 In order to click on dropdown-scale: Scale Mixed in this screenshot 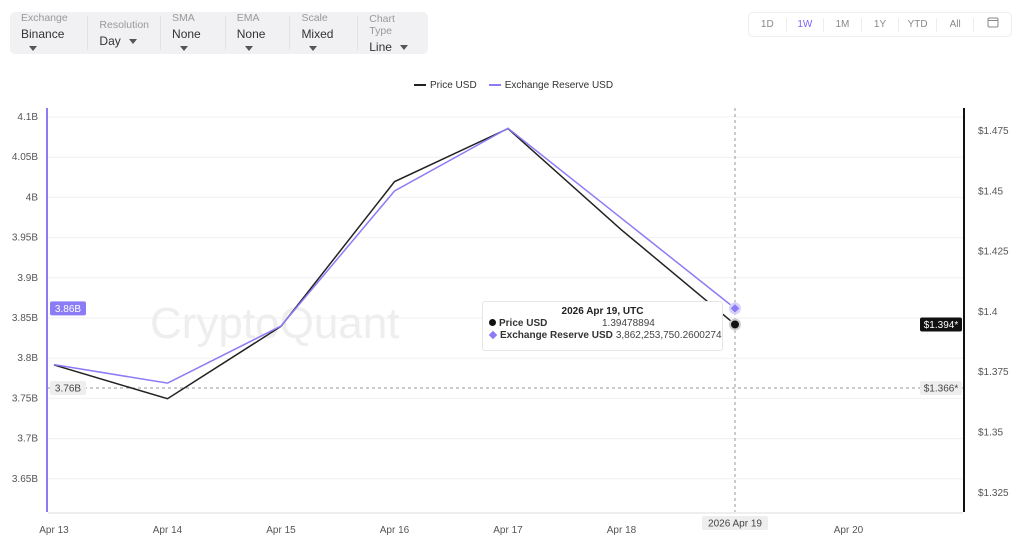, I will do `click(324, 31)`.